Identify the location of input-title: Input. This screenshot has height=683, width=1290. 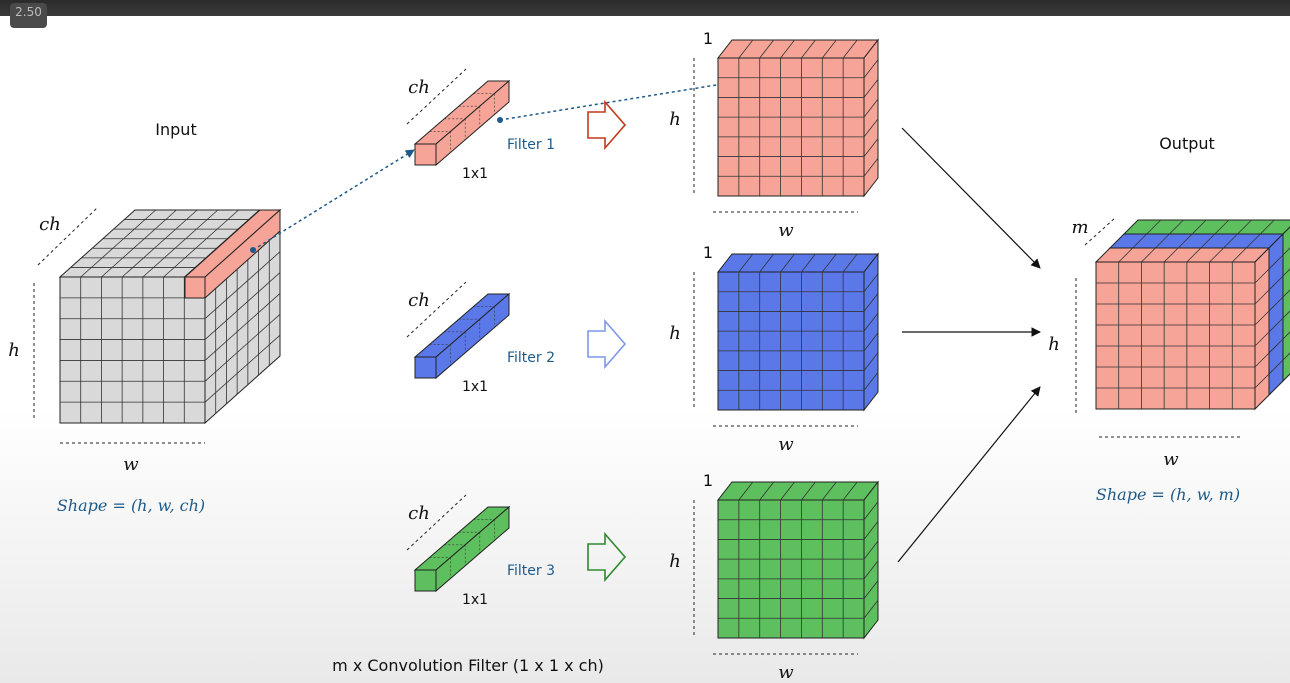
(175, 129).